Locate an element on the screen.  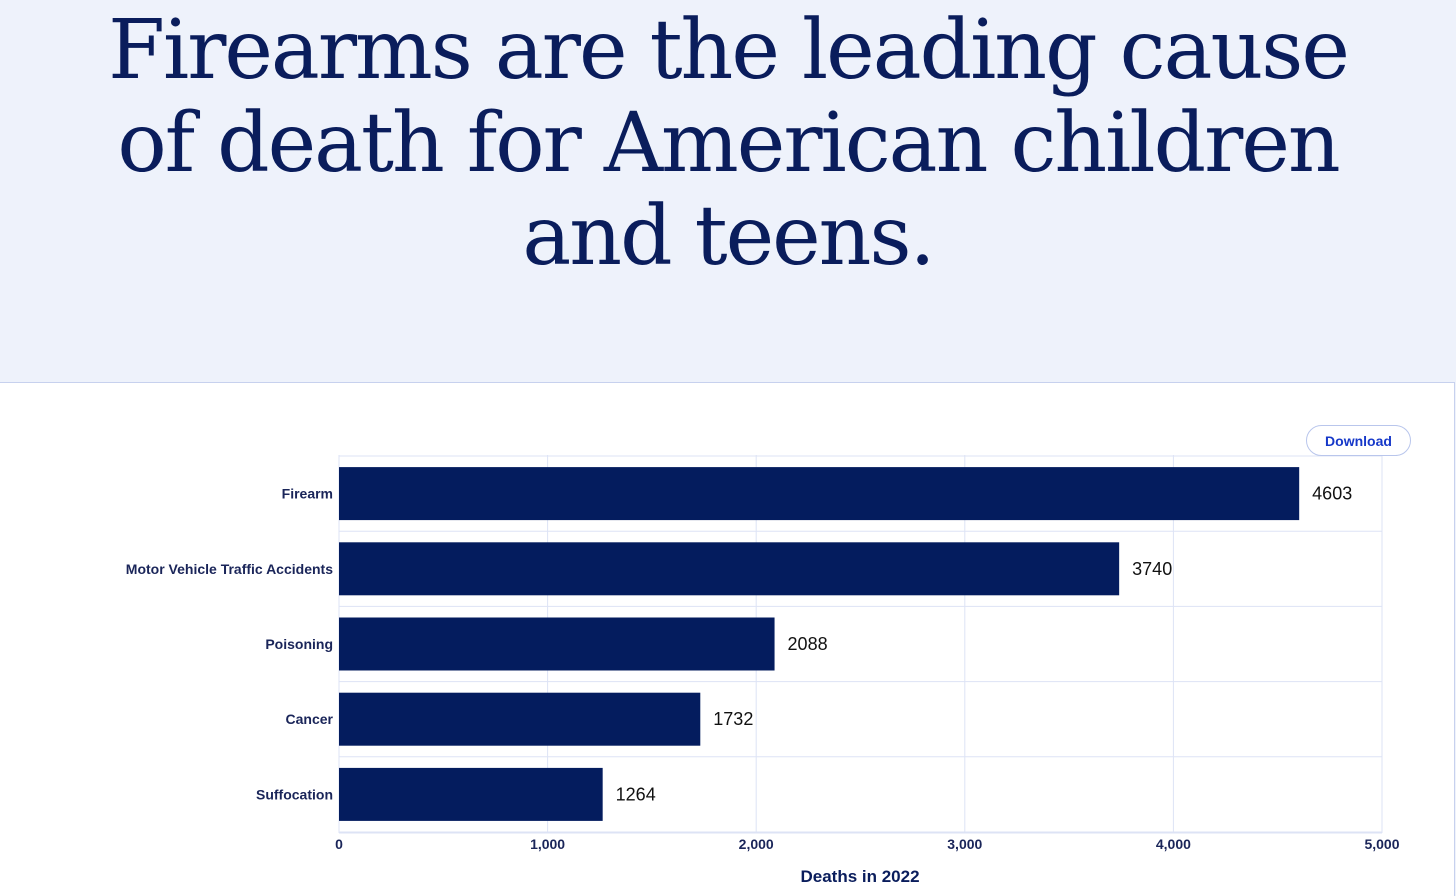
bar-poisoning is located at coordinates (557, 644).